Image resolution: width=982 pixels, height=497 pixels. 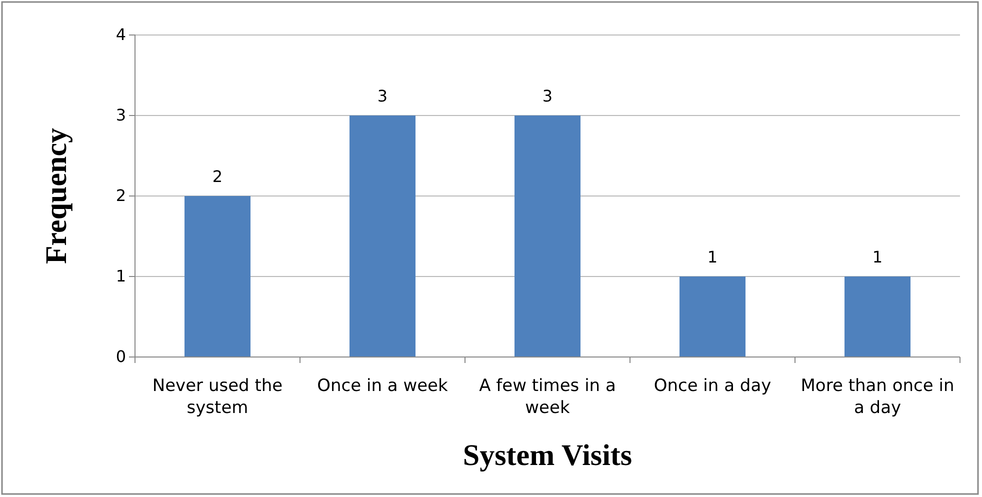 What do you see at coordinates (121, 115) in the screenshot?
I see `y-tick-label: 3` at bounding box center [121, 115].